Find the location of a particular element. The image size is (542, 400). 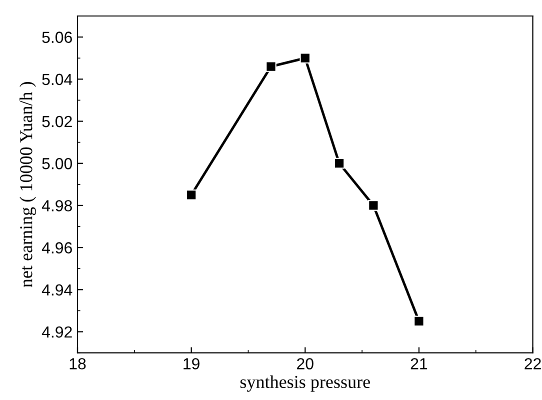

y-tick-label: 4.92 is located at coordinates (57, 332).